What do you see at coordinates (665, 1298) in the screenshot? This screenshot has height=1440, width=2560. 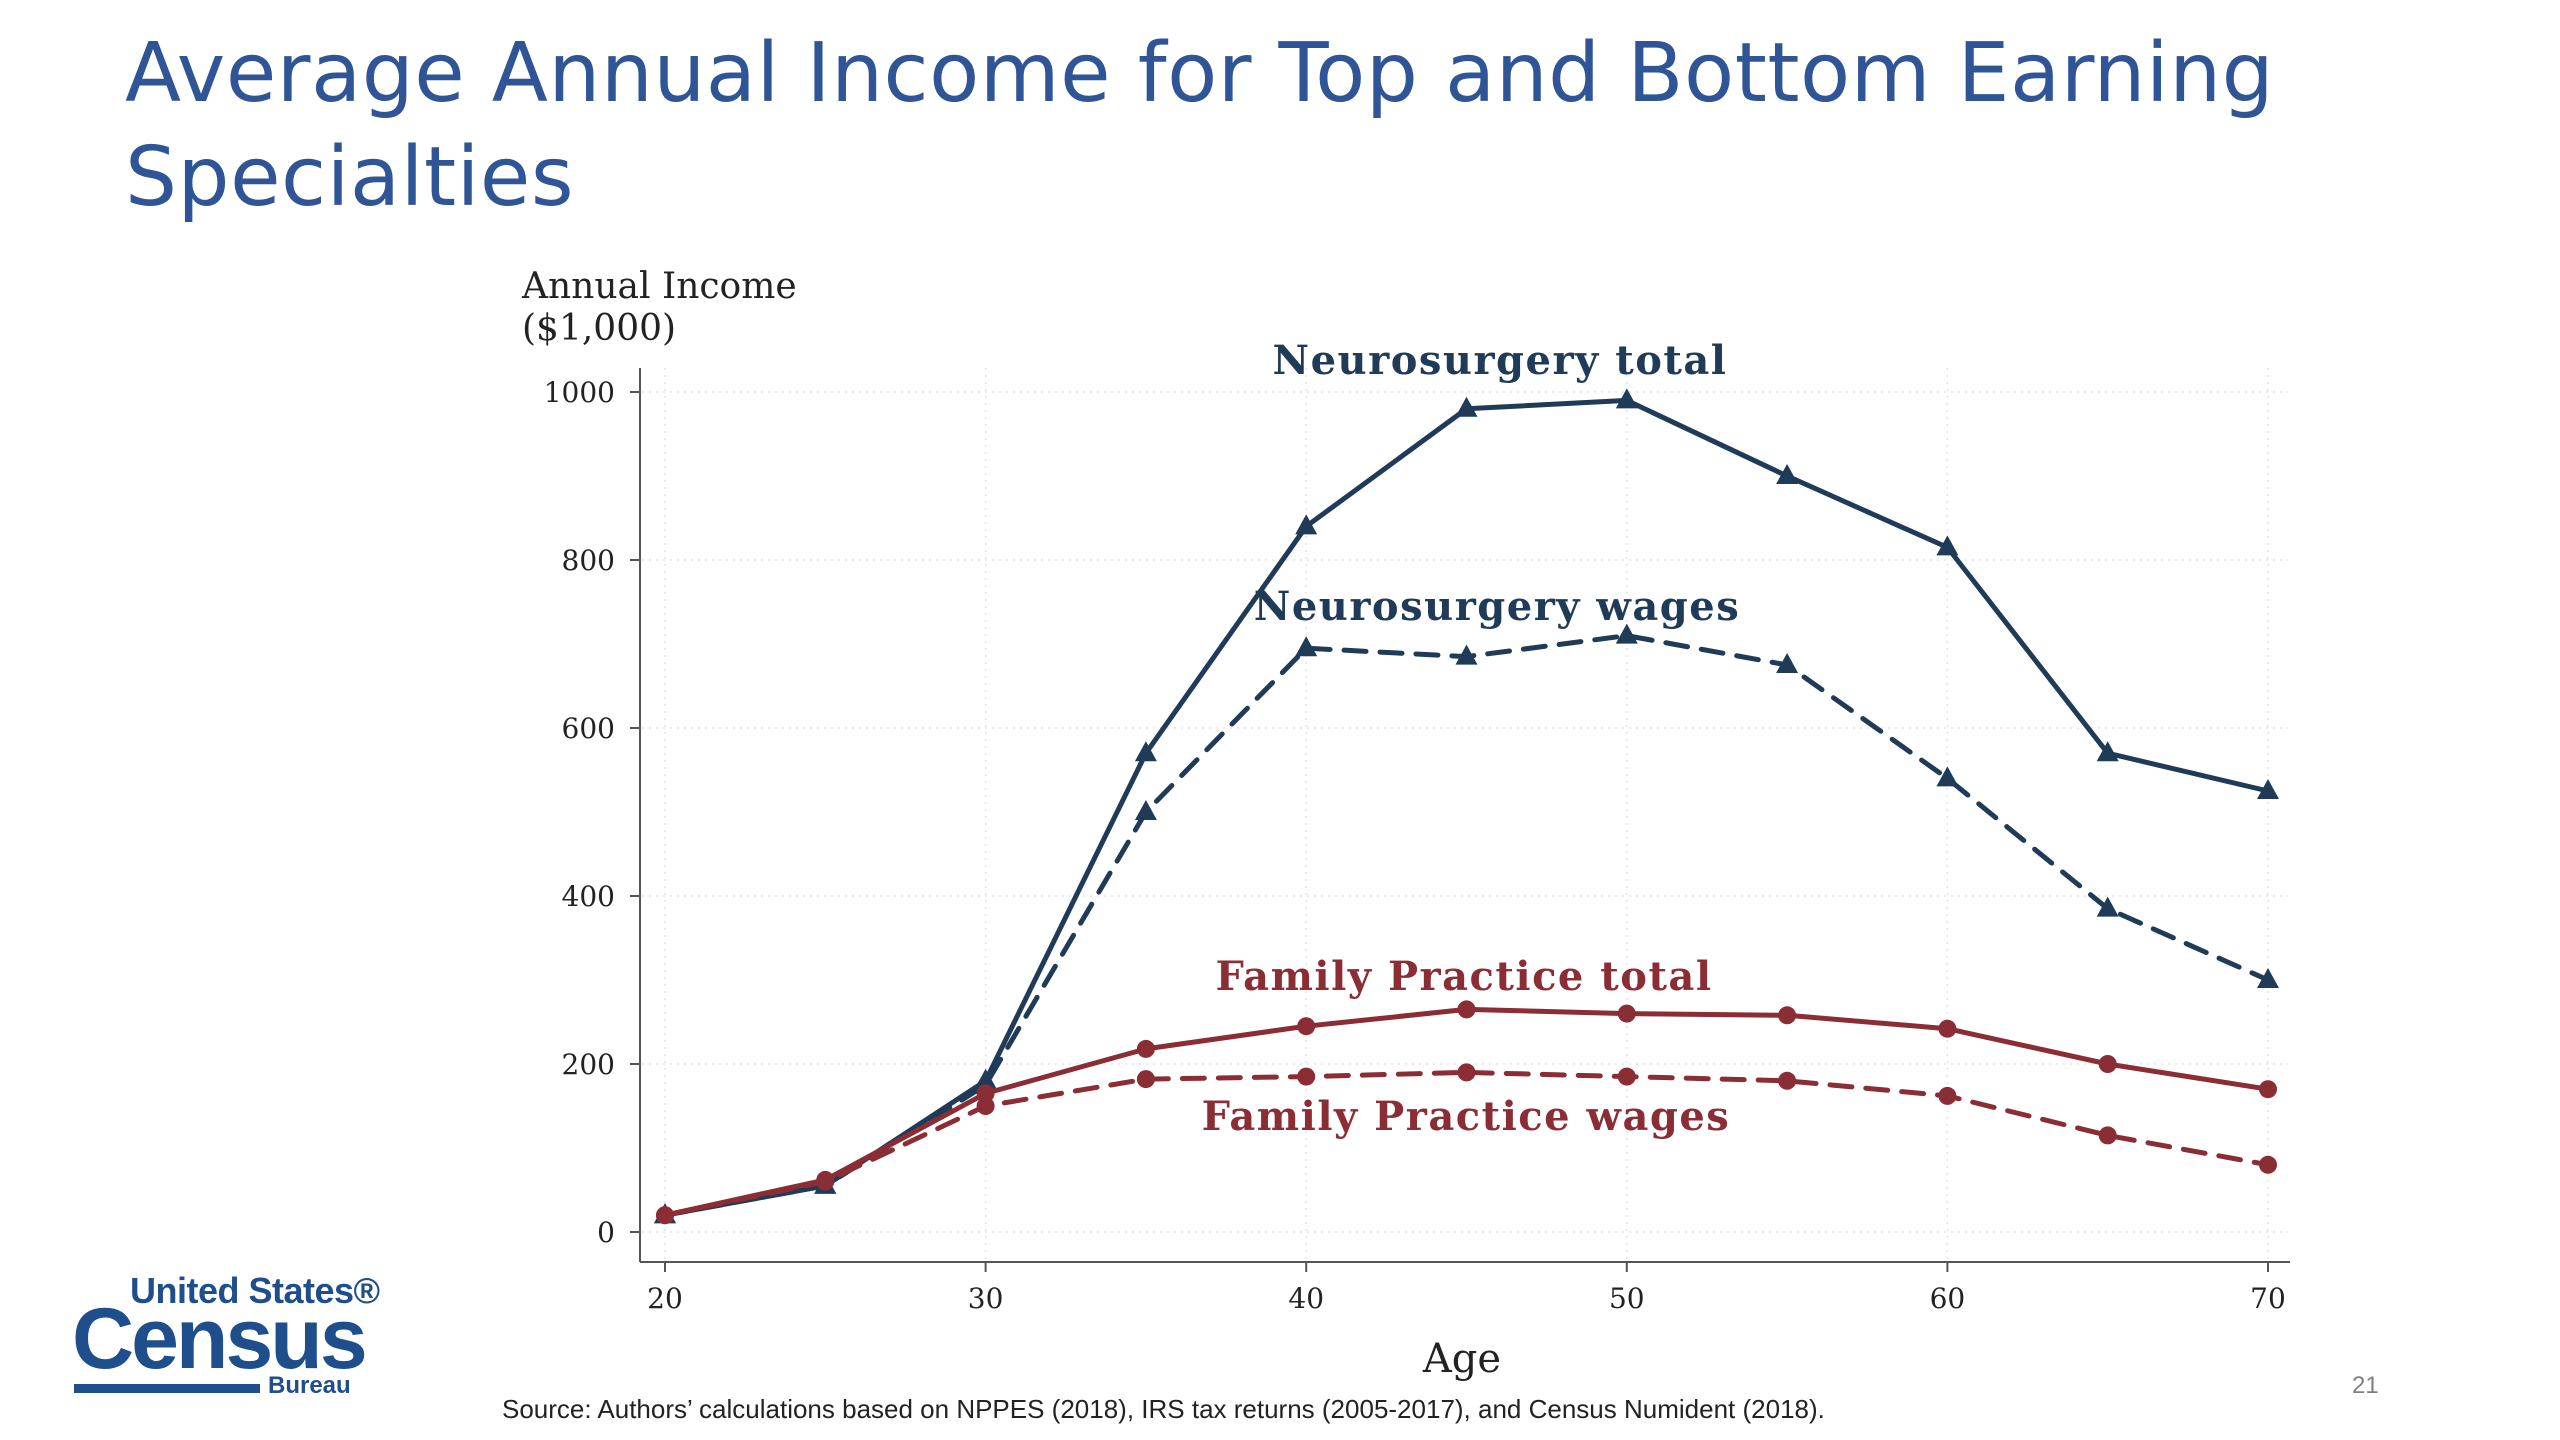 I see `x-tick-label: 20` at bounding box center [665, 1298].